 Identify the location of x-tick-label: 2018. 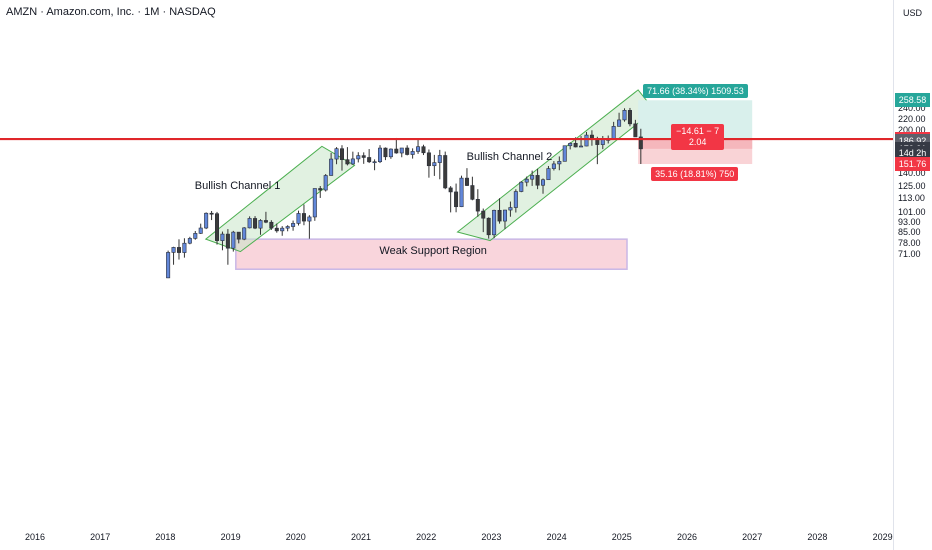
(165, 537).